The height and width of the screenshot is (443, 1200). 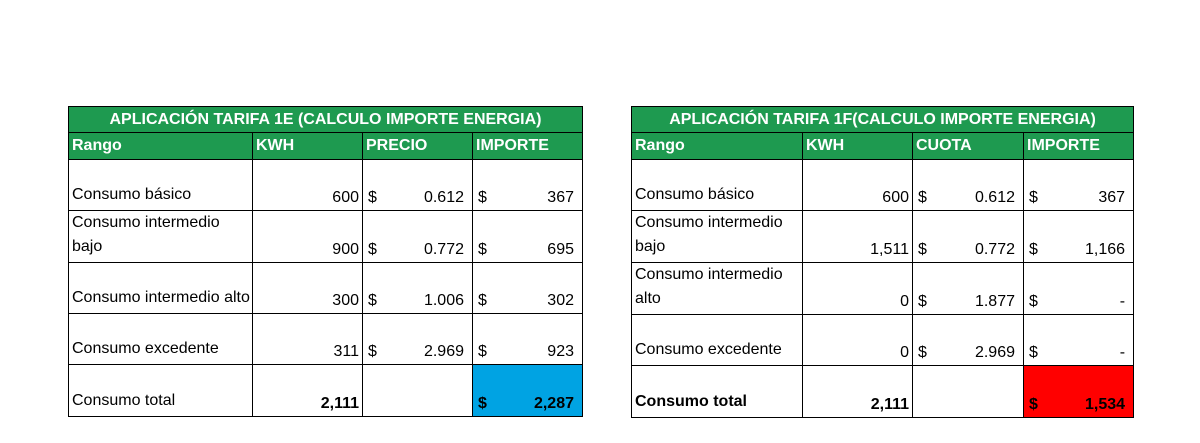 What do you see at coordinates (968, 146) in the screenshot?
I see `column-header-cuota: CUOTA` at bounding box center [968, 146].